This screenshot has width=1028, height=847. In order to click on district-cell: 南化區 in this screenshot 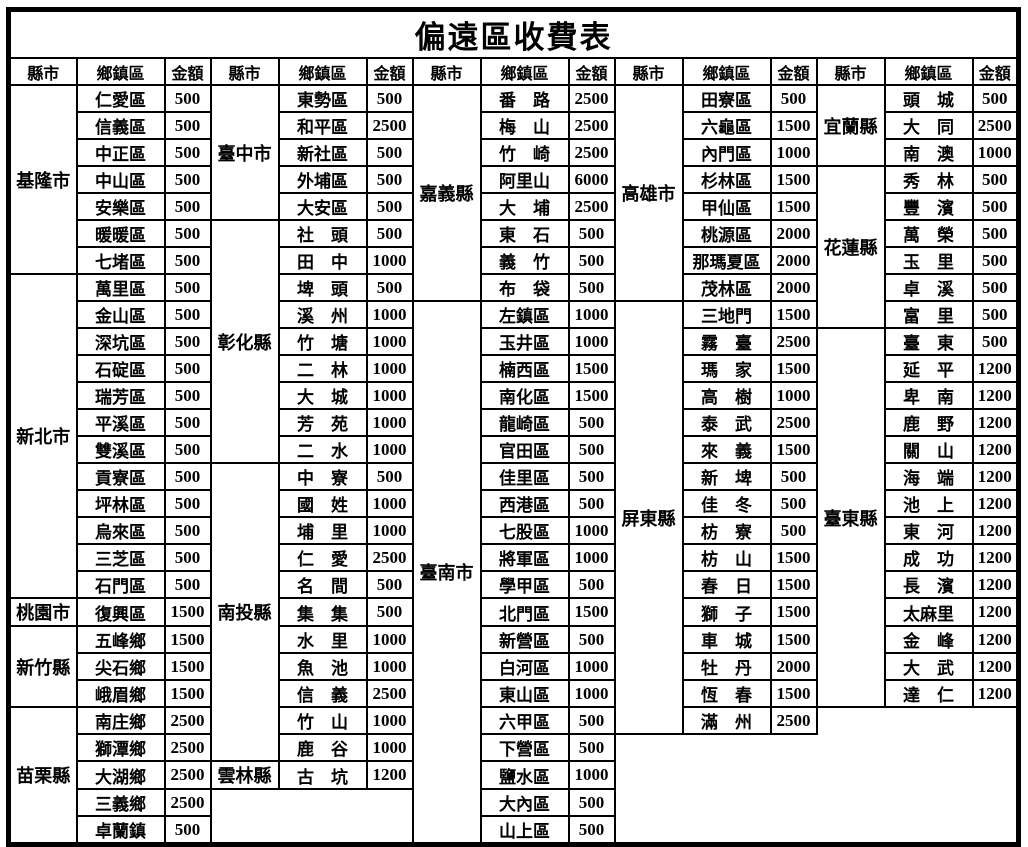, I will do `click(524, 395)`.